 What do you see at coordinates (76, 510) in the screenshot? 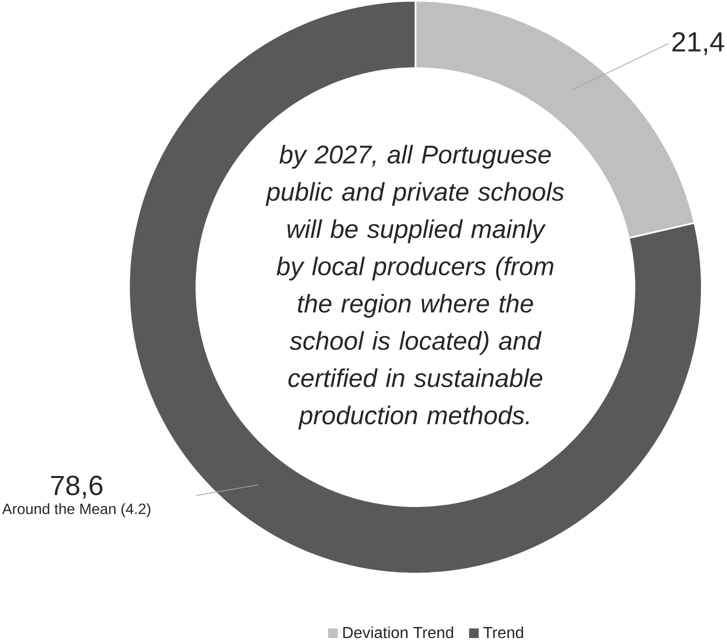
I see `text: Around the Mean (4.2)` at bounding box center [76, 510].